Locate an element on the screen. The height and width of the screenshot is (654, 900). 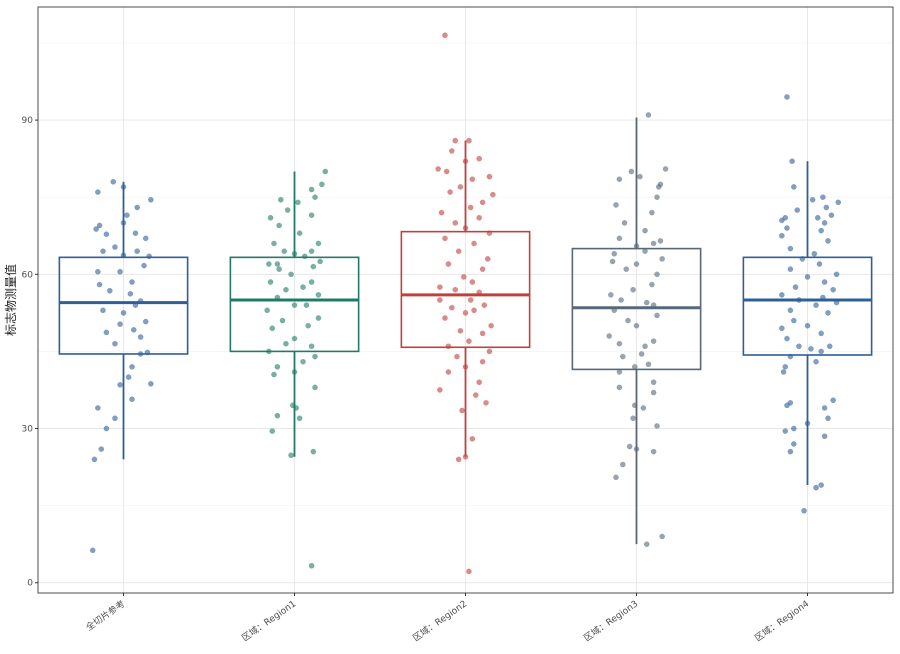
y-tick-label: 60 is located at coordinates (28, 275).